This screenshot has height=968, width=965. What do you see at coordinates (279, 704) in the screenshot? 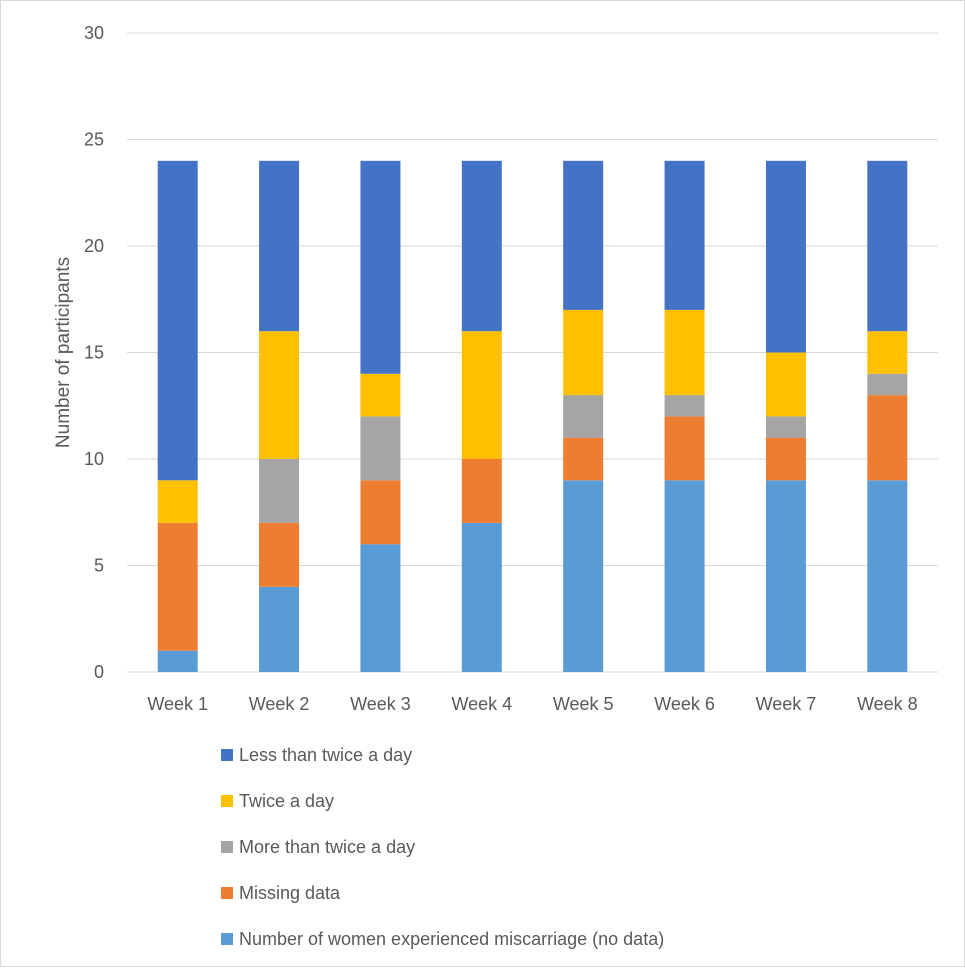
I see `x-tick-label: Week 2` at bounding box center [279, 704].